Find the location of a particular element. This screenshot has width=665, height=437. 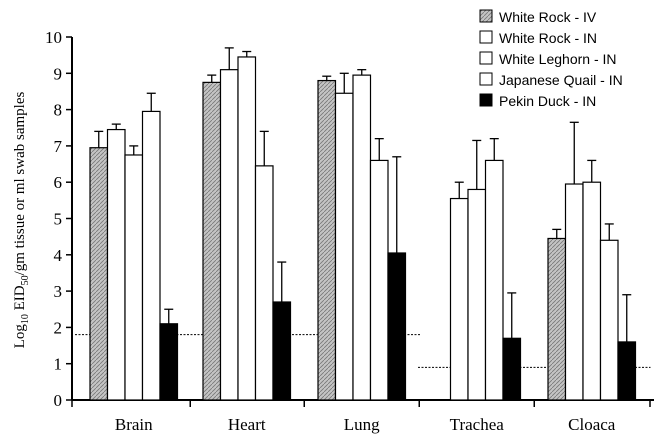

legend-label: White Leghorn - IN is located at coordinates (558, 59).